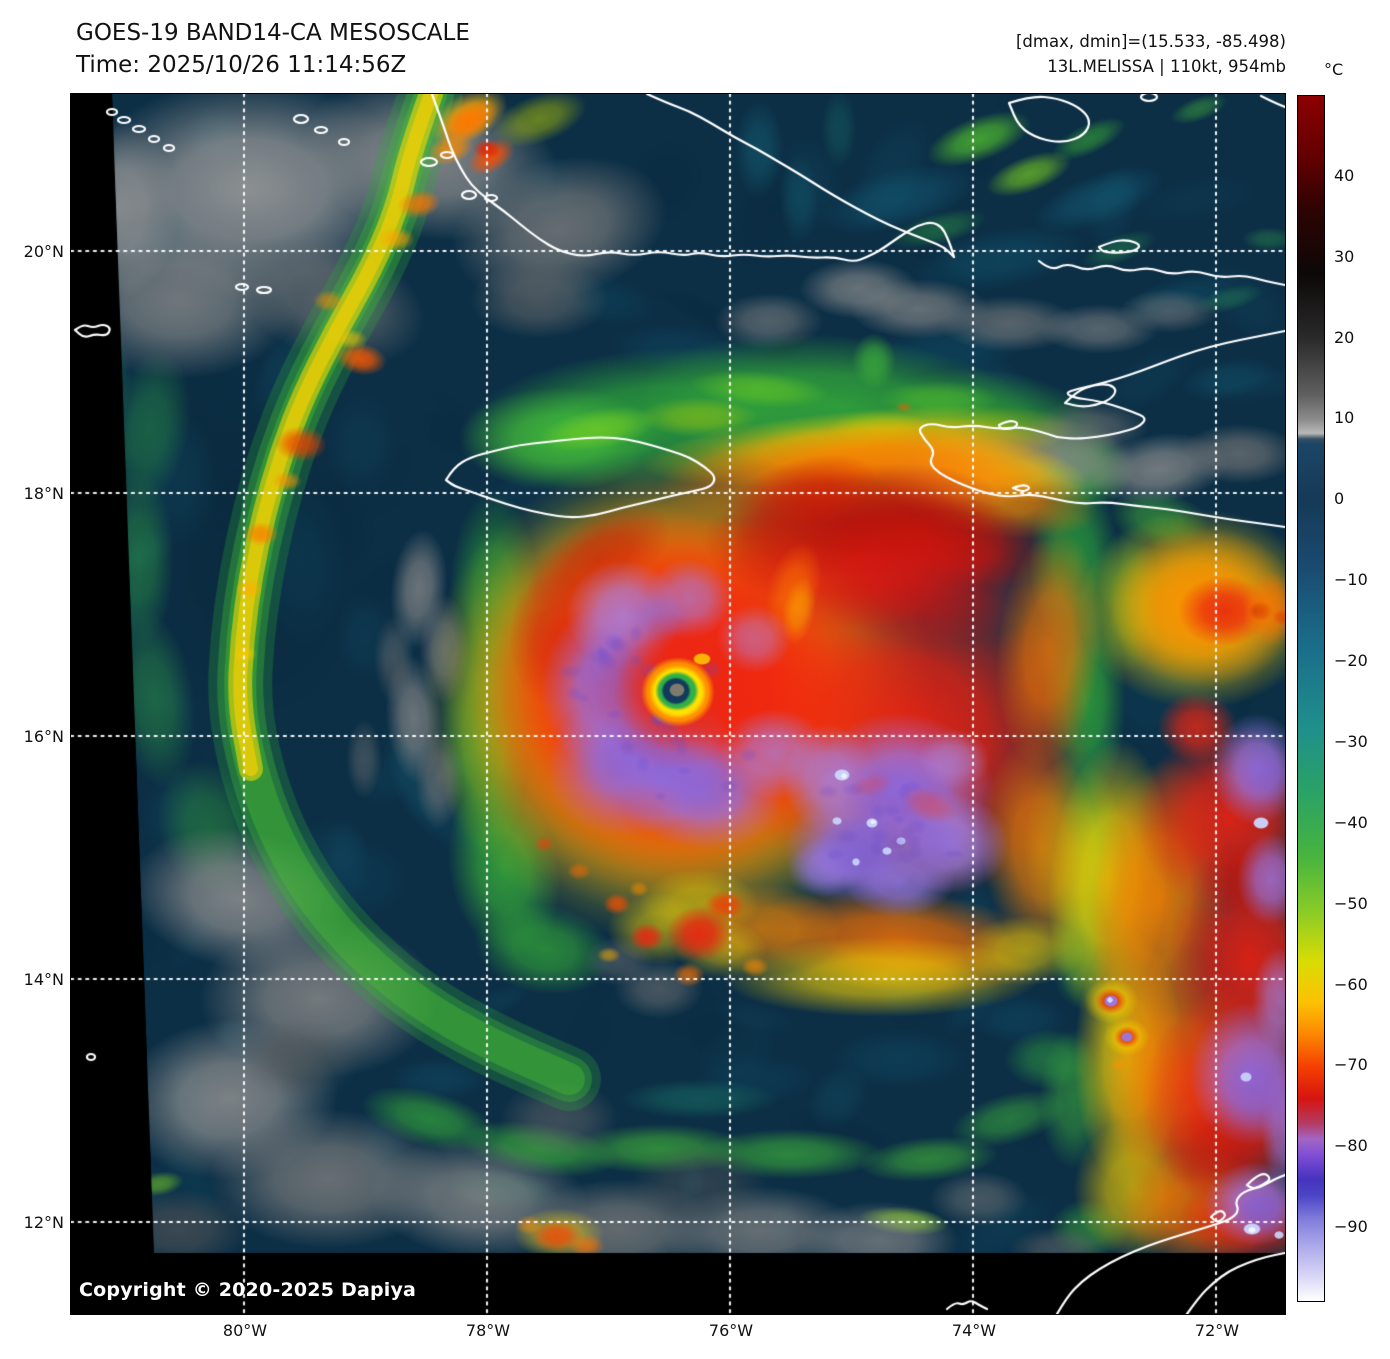 The image size is (1390, 1359). I want to click on colorbar-unit-label: °C, so click(1334, 69).